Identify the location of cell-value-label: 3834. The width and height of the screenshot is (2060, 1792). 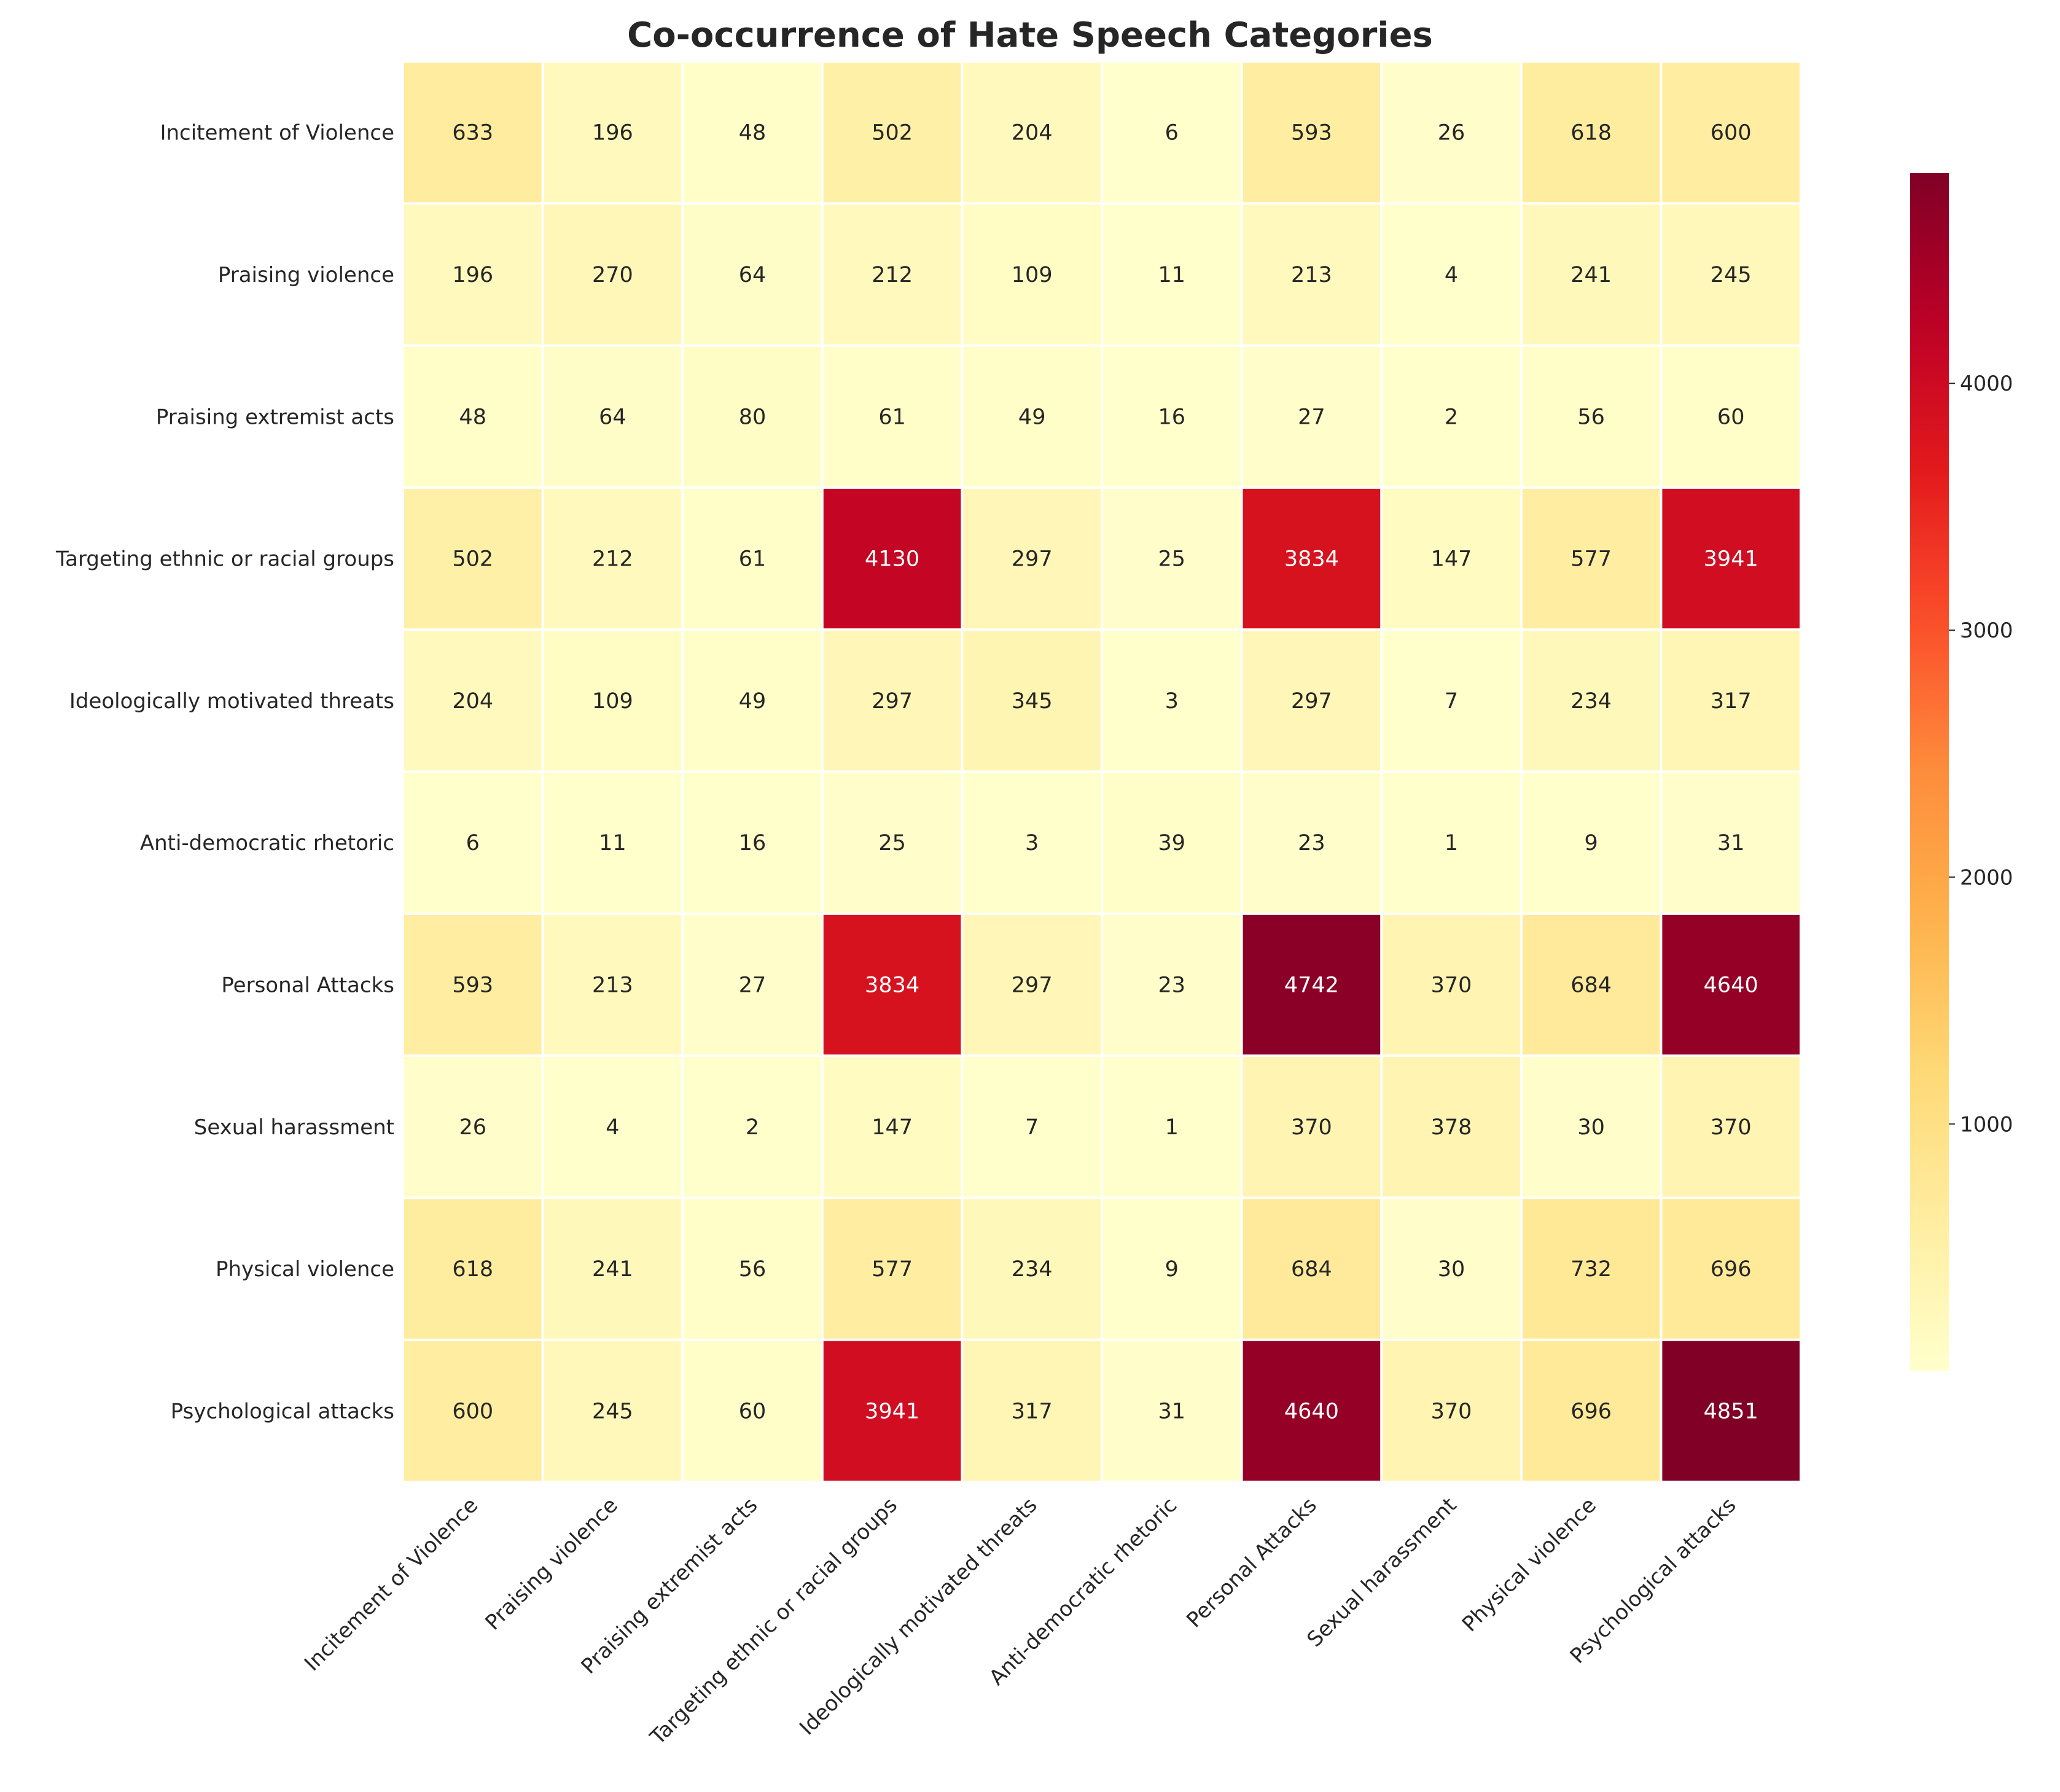
(1311, 559).